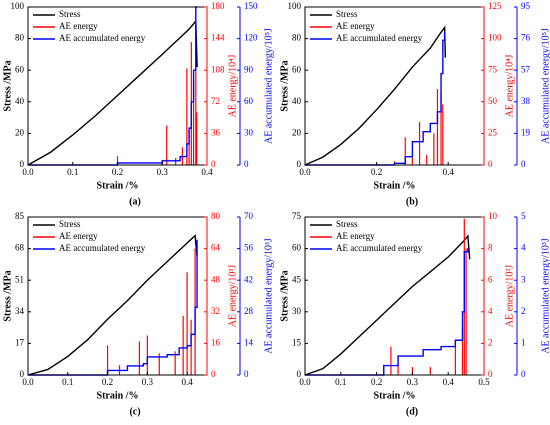 The width and height of the screenshot is (550, 425). What do you see at coordinates (20, 216) in the screenshot?
I see `y-tick-label: 85` at bounding box center [20, 216].